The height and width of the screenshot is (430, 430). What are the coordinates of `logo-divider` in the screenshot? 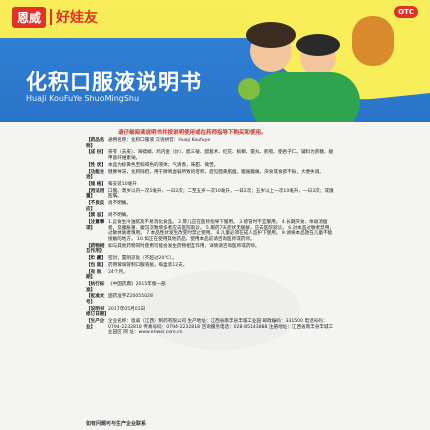 It's located at (51, 17).